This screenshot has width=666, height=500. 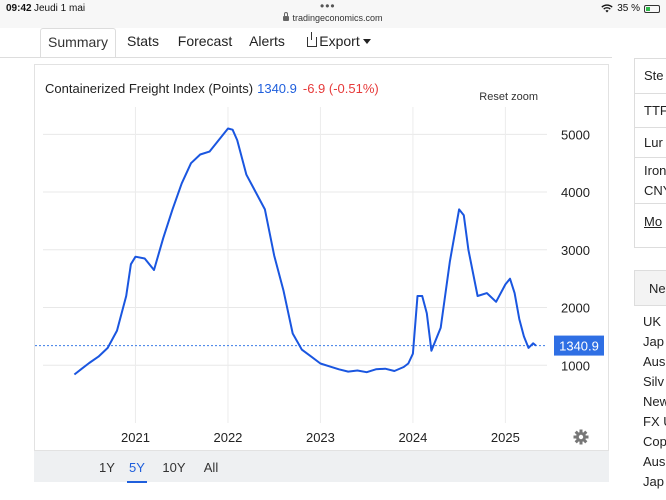 What do you see at coordinates (135, 437) in the screenshot?
I see `x-tick-label: 2021` at bounding box center [135, 437].